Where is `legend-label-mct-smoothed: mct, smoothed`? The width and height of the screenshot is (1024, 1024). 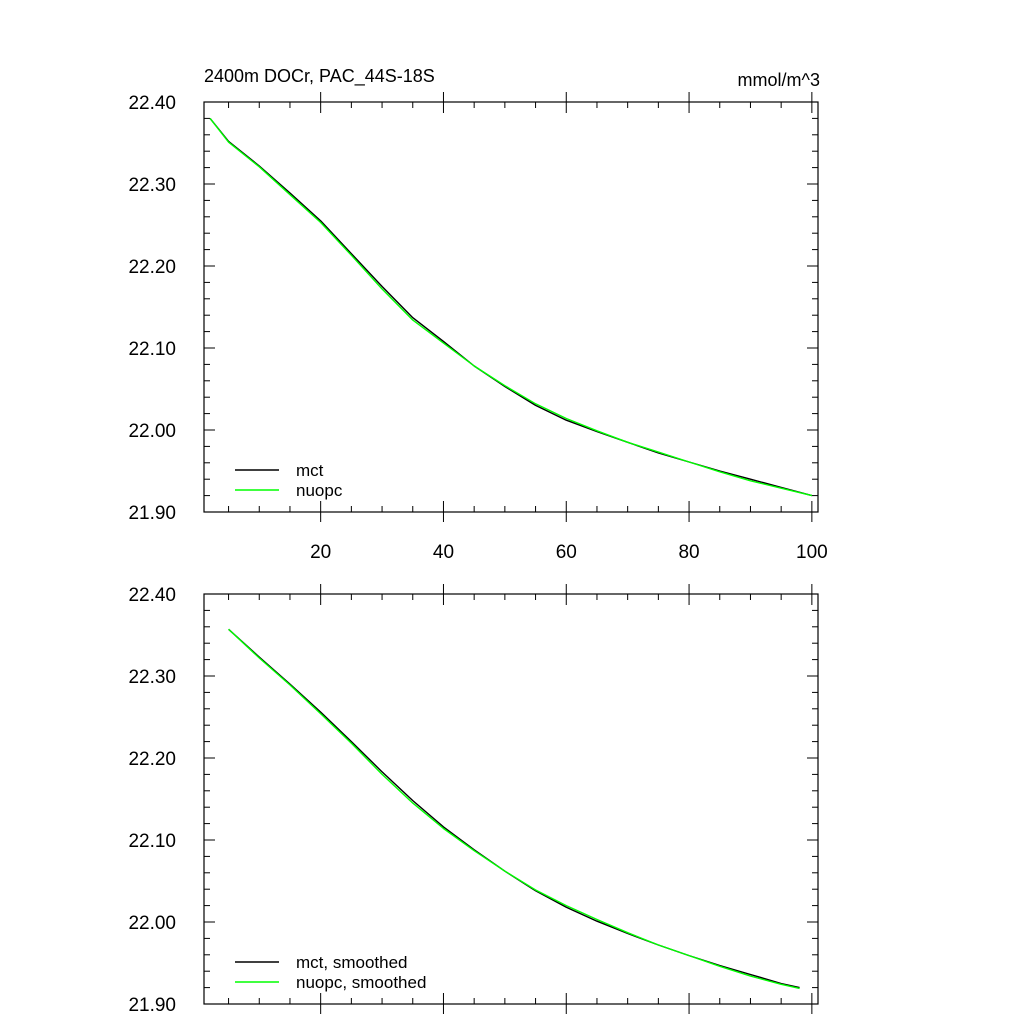 legend-label-mct-smoothed: mct, smoothed is located at coordinates (352, 962).